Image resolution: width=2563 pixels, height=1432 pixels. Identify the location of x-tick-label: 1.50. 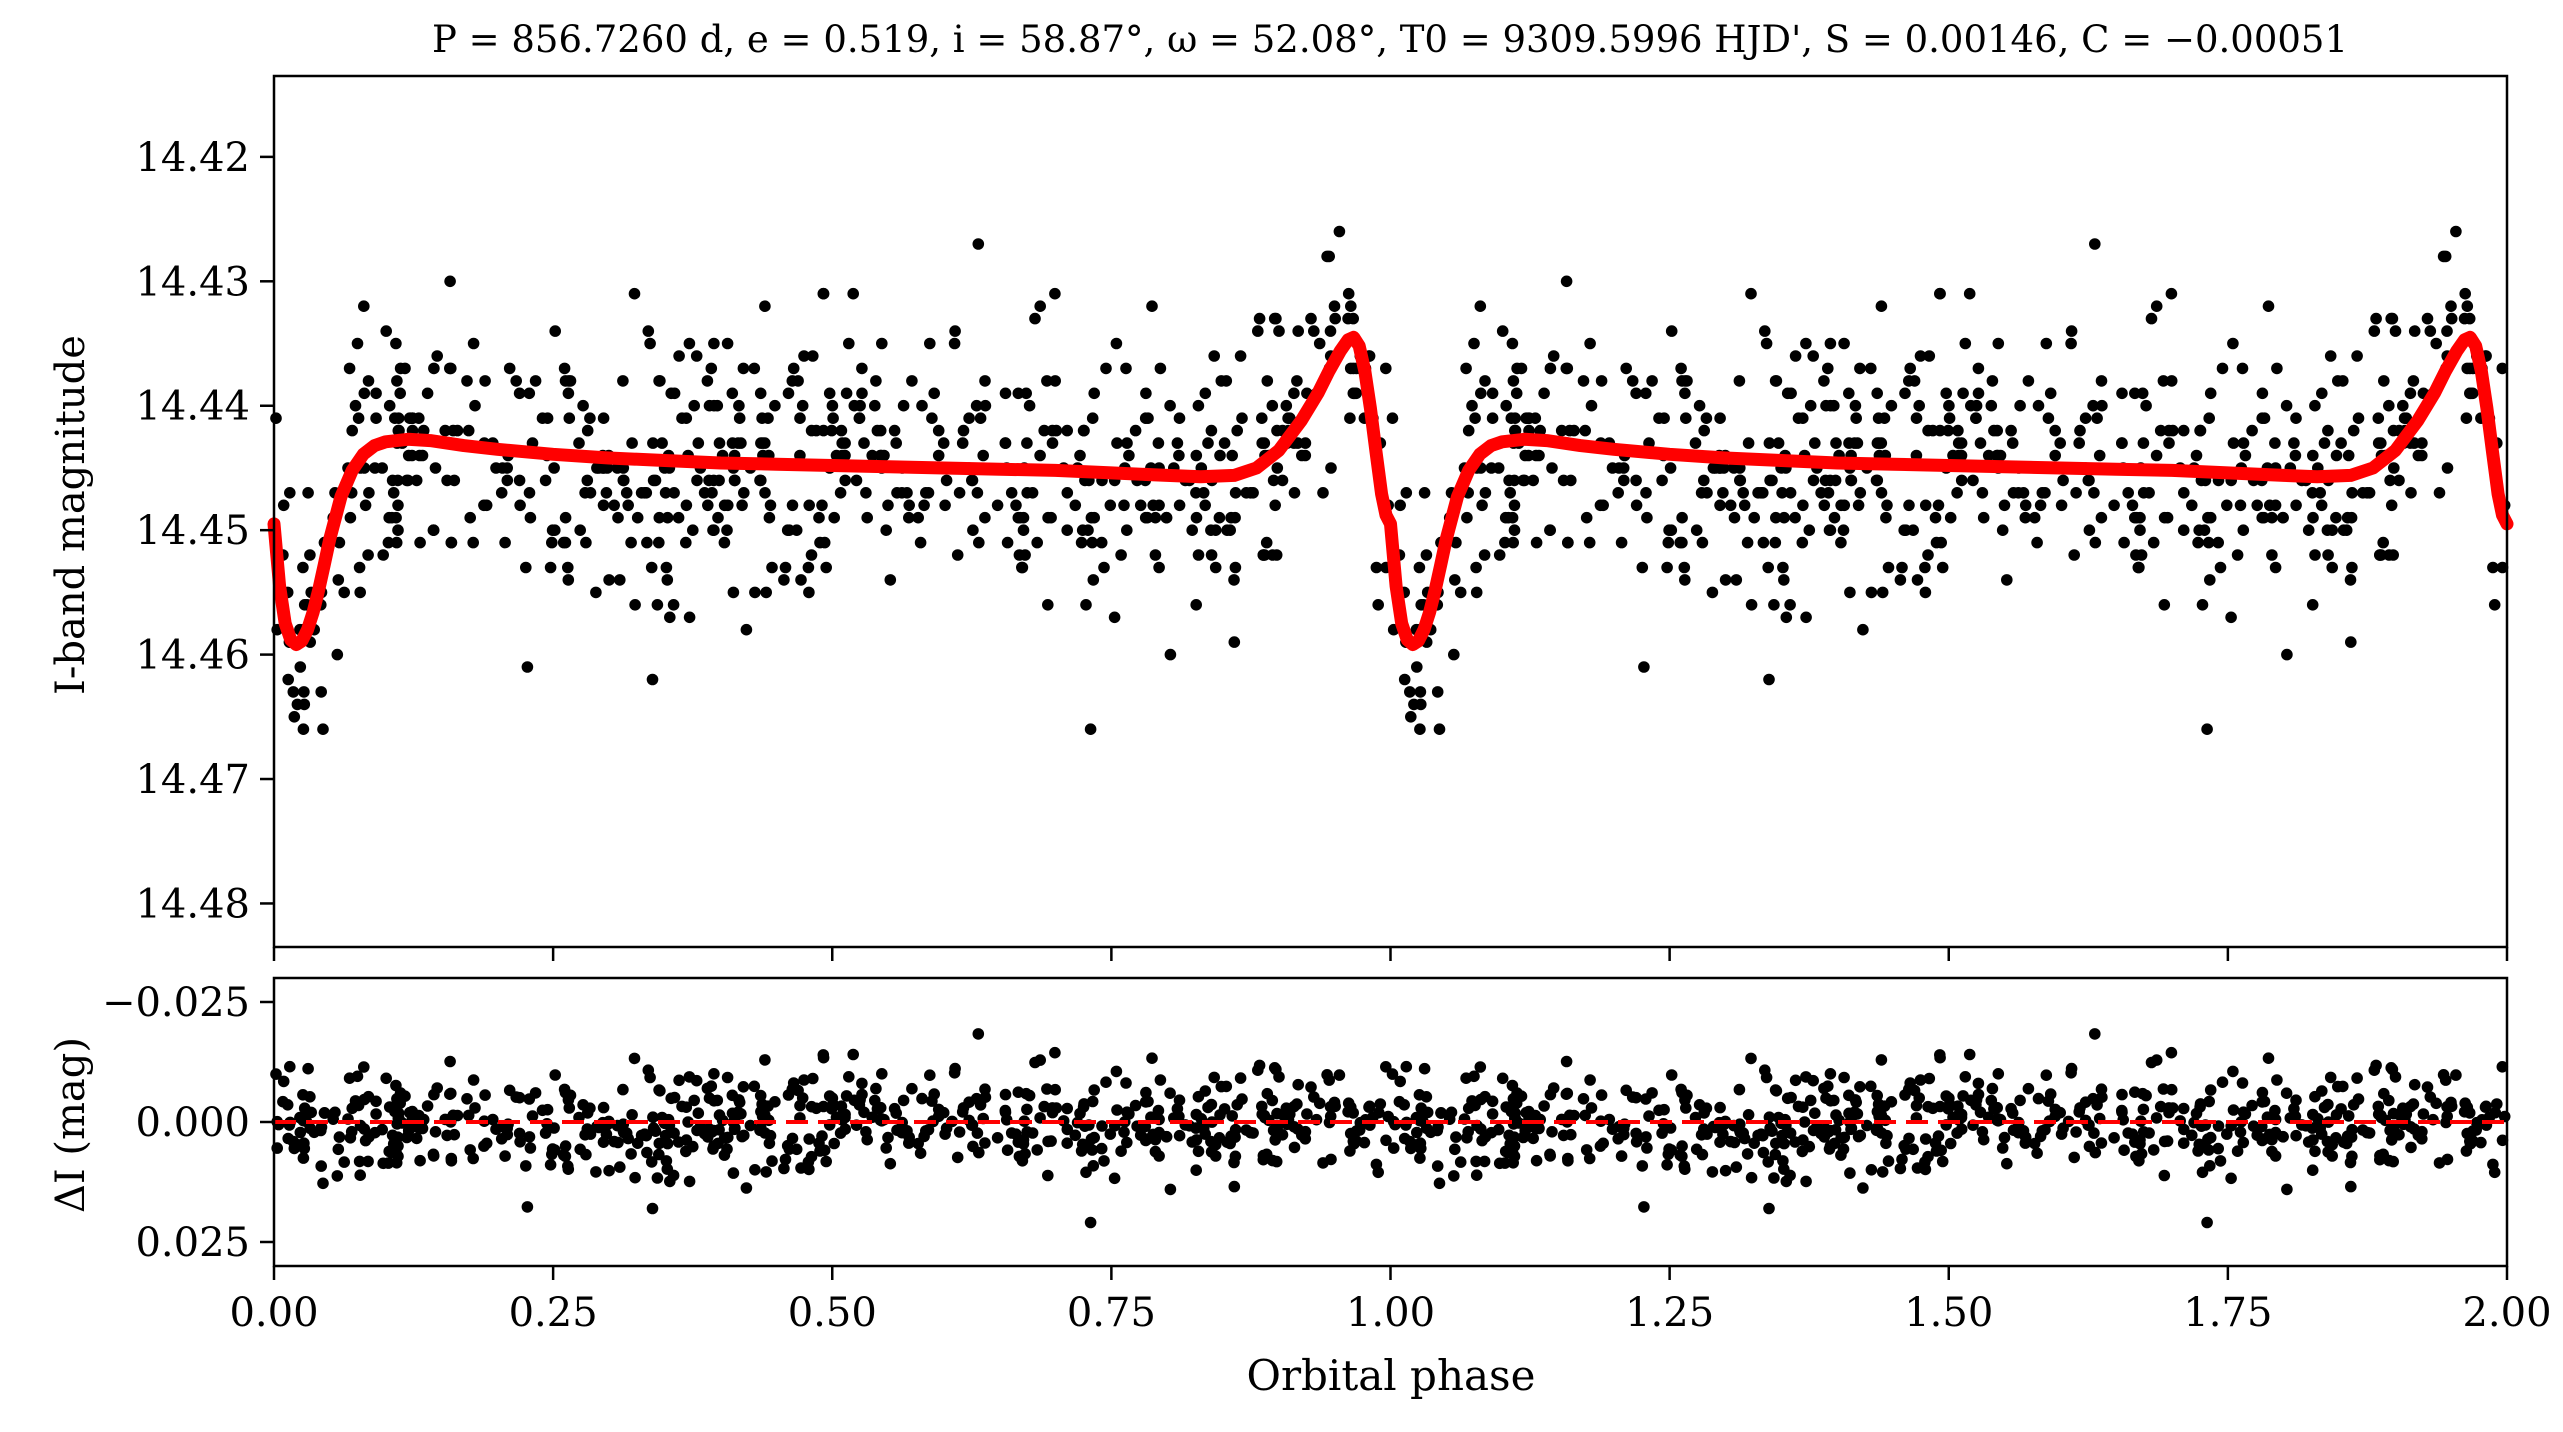
(1948, 1313).